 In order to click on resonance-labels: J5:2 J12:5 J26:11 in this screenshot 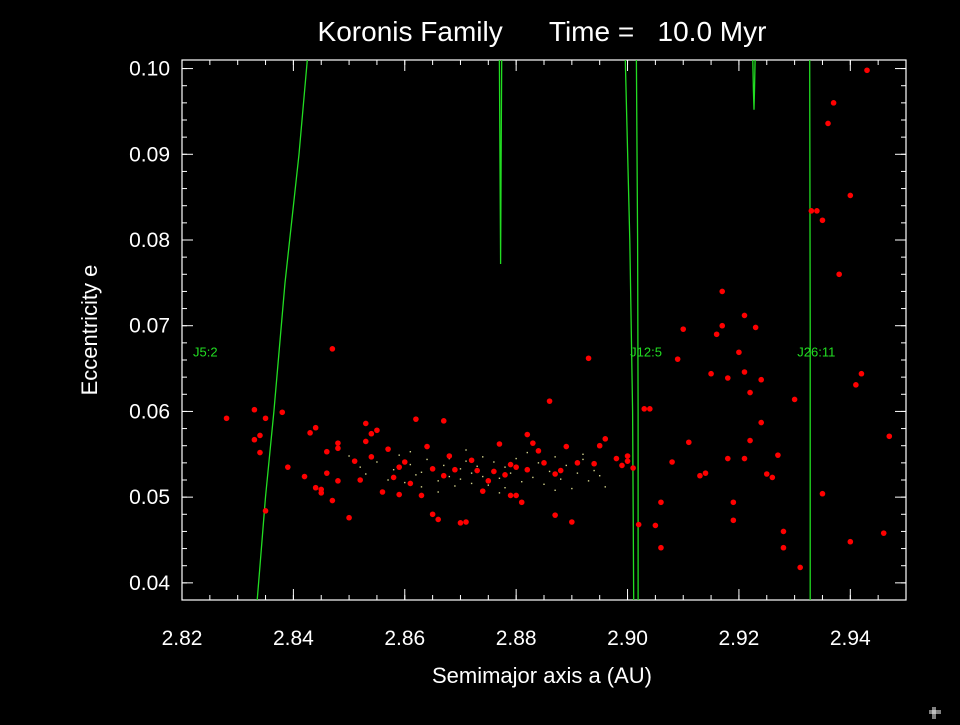, I will do `click(514, 351)`.